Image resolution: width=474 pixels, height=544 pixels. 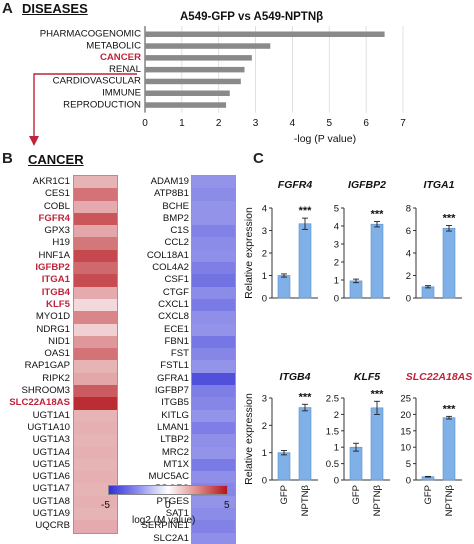 I want to click on gene-label-col4a2: COL4A2, so click(x=170, y=268).